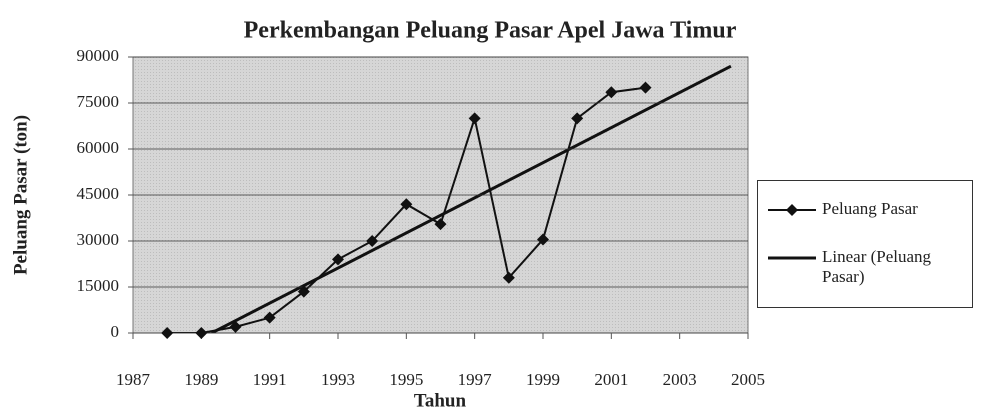 This screenshot has width=981, height=412. Describe the element at coordinates (338, 379) in the screenshot. I see `x-tick-label: 1993` at that location.